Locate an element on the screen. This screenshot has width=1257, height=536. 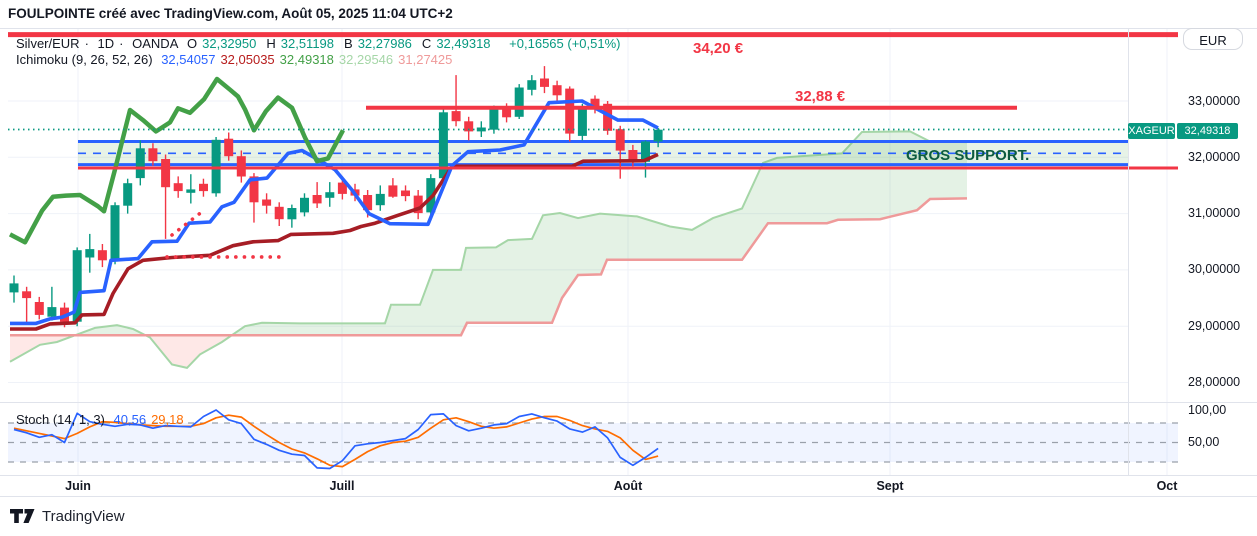
interval: 1D is located at coordinates (106, 43).